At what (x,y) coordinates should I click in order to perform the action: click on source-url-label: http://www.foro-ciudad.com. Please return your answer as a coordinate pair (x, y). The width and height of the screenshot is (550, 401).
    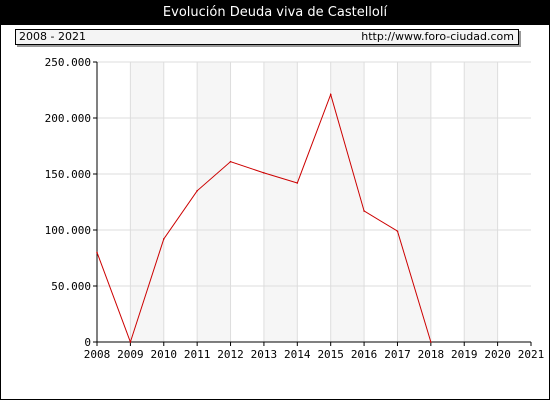
    Looking at the image, I should click on (437, 36).